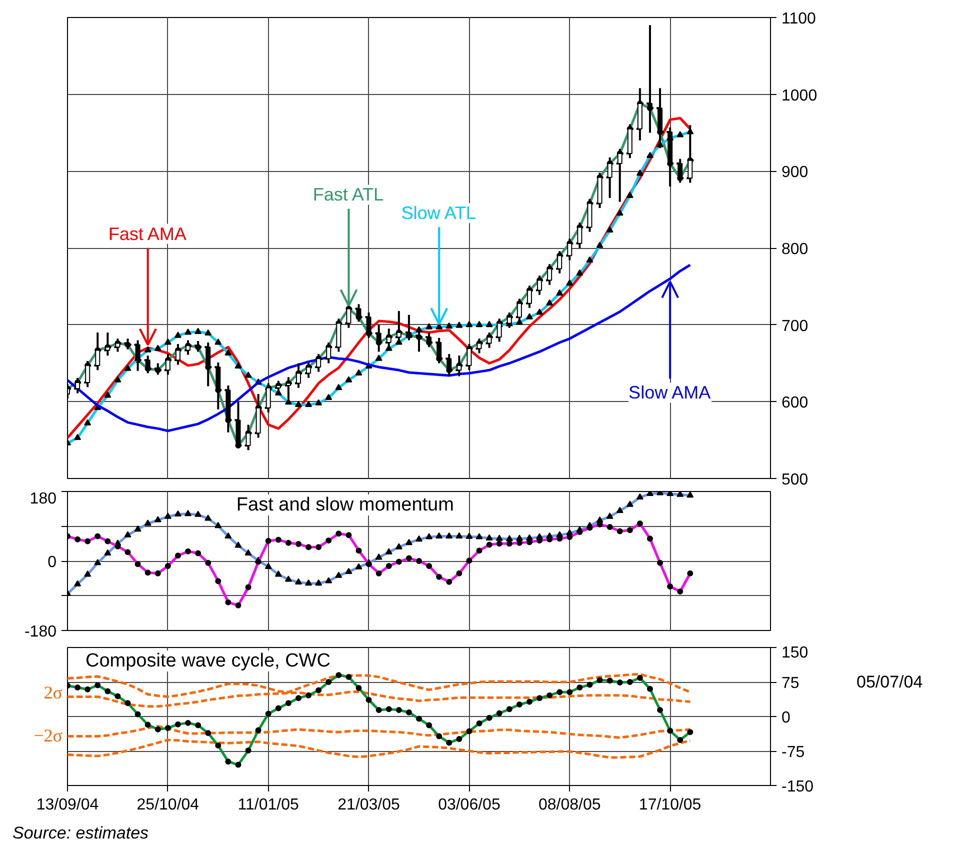 Image resolution: width=954 pixels, height=848 pixels. What do you see at coordinates (380, 748) in the screenshot?
I see `line-series` at bounding box center [380, 748].